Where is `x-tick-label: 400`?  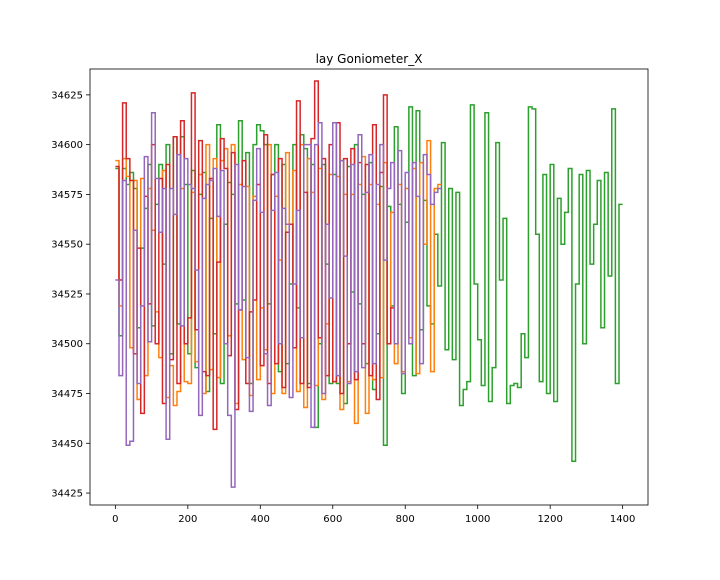 x-tick-label: 400 is located at coordinates (260, 519).